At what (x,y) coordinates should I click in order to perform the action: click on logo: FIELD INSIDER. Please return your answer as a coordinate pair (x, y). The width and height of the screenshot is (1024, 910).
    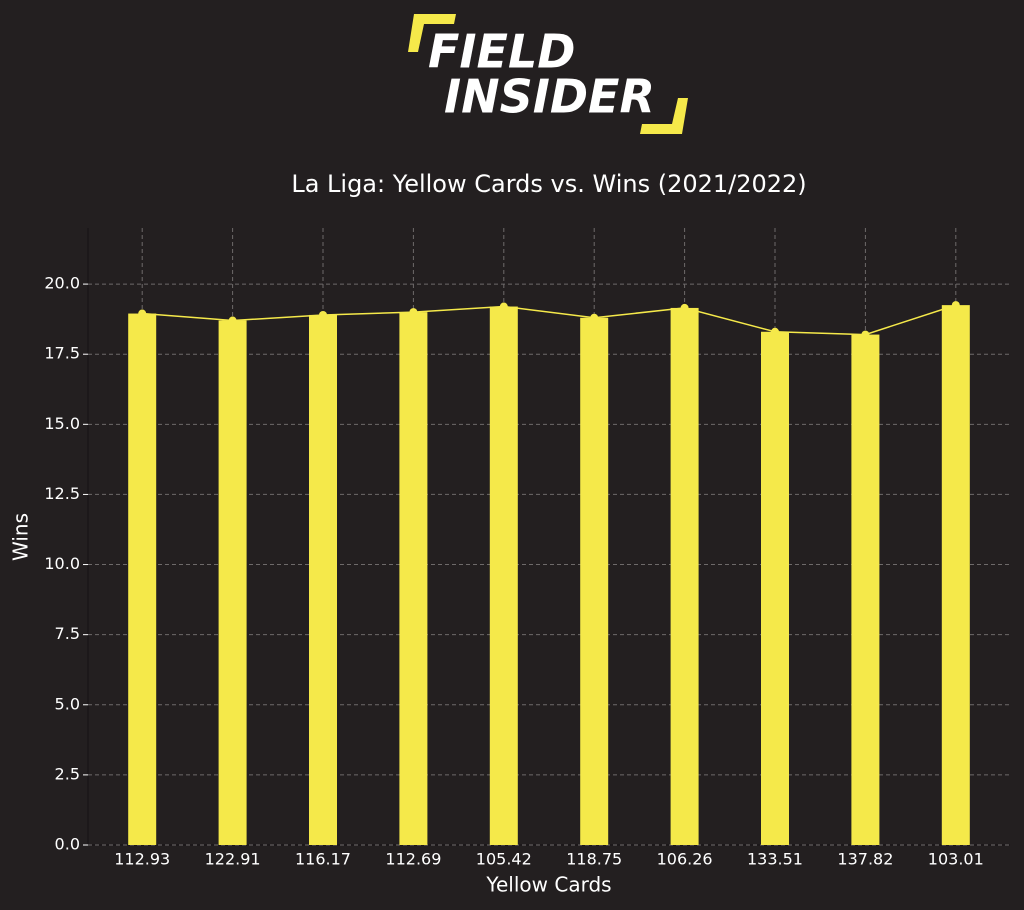
    Looking at the image, I should click on (548, 74).